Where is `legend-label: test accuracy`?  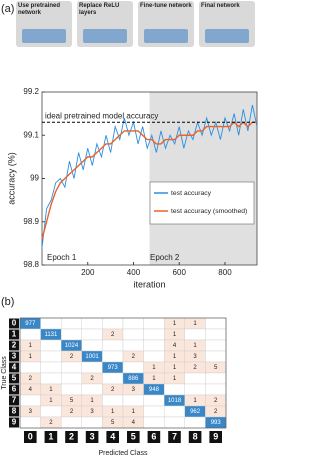
legend-label: test accuracy is located at coordinates (191, 193).